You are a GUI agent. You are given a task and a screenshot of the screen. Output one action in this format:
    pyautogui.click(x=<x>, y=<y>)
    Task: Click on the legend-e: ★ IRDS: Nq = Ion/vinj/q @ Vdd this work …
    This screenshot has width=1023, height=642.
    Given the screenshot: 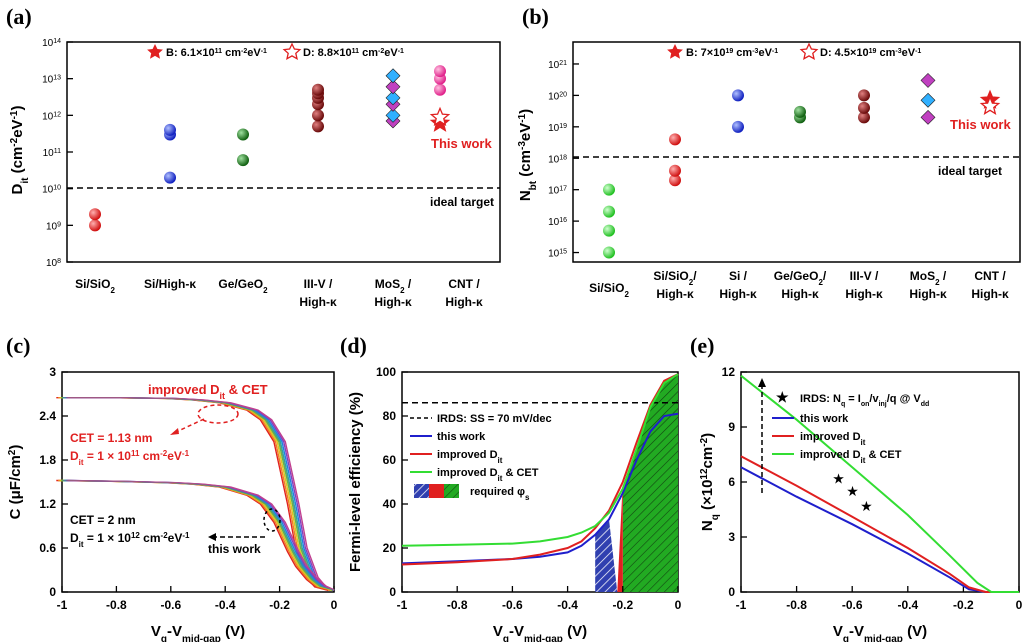 What is the action you would take?
    pyautogui.click(x=850, y=427)
    